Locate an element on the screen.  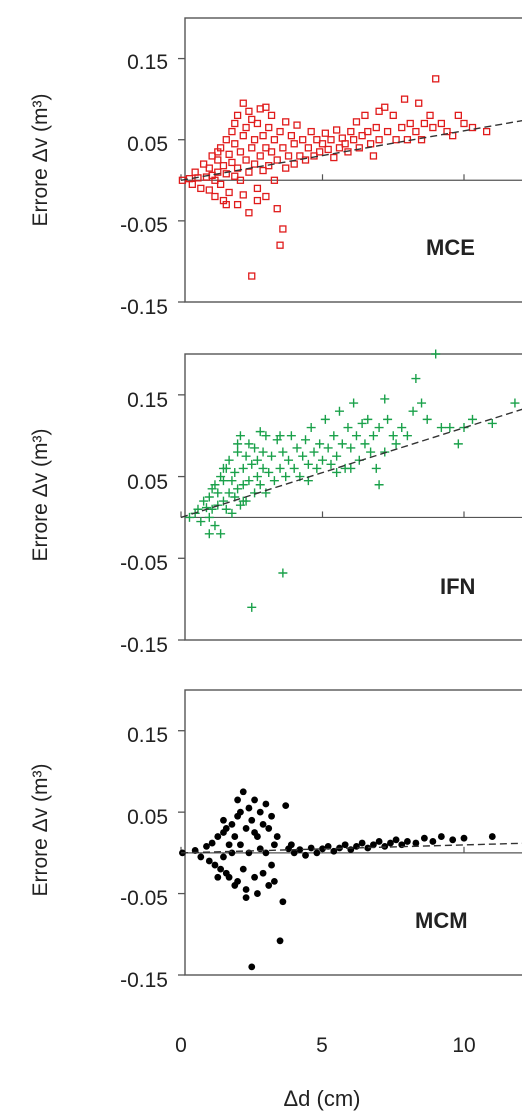
marks-mcm is located at coordinates (350, 853).